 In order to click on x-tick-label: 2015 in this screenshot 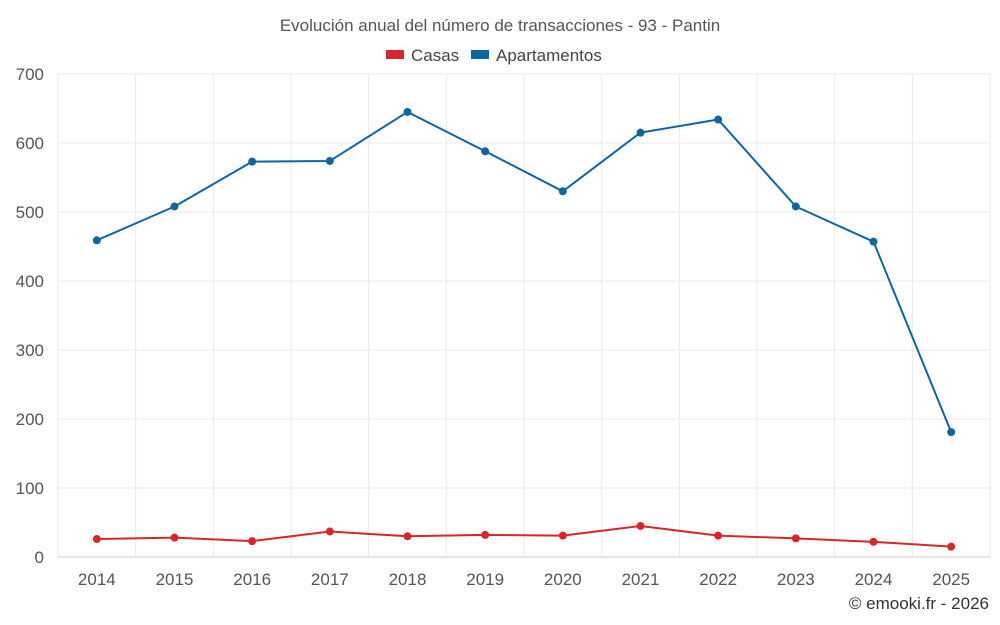, I will do `click(175, 579)`.